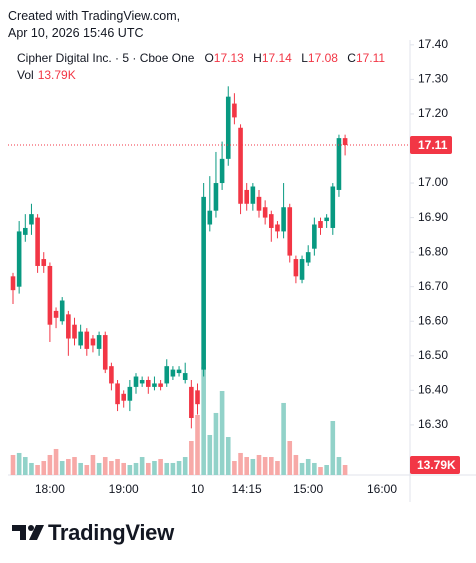 Image resolution: width=476 pixels, height=563 pixels. Describe the element at coordinates (106, 58) in the screenshot. I see `symbol: Cipher Digital Inc. · 5 · Cboe One` at that location.